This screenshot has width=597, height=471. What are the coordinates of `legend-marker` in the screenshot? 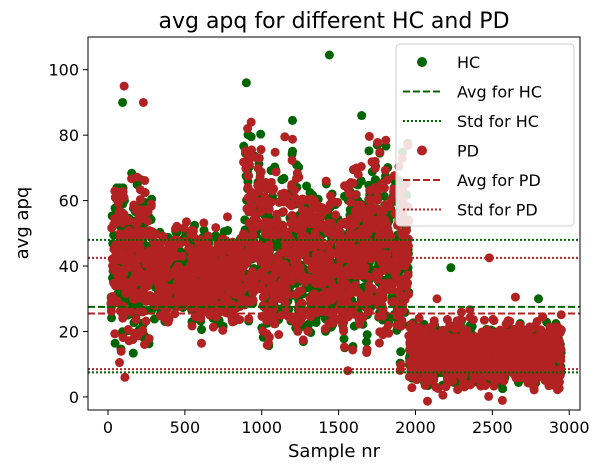 It's located at (422, 150).